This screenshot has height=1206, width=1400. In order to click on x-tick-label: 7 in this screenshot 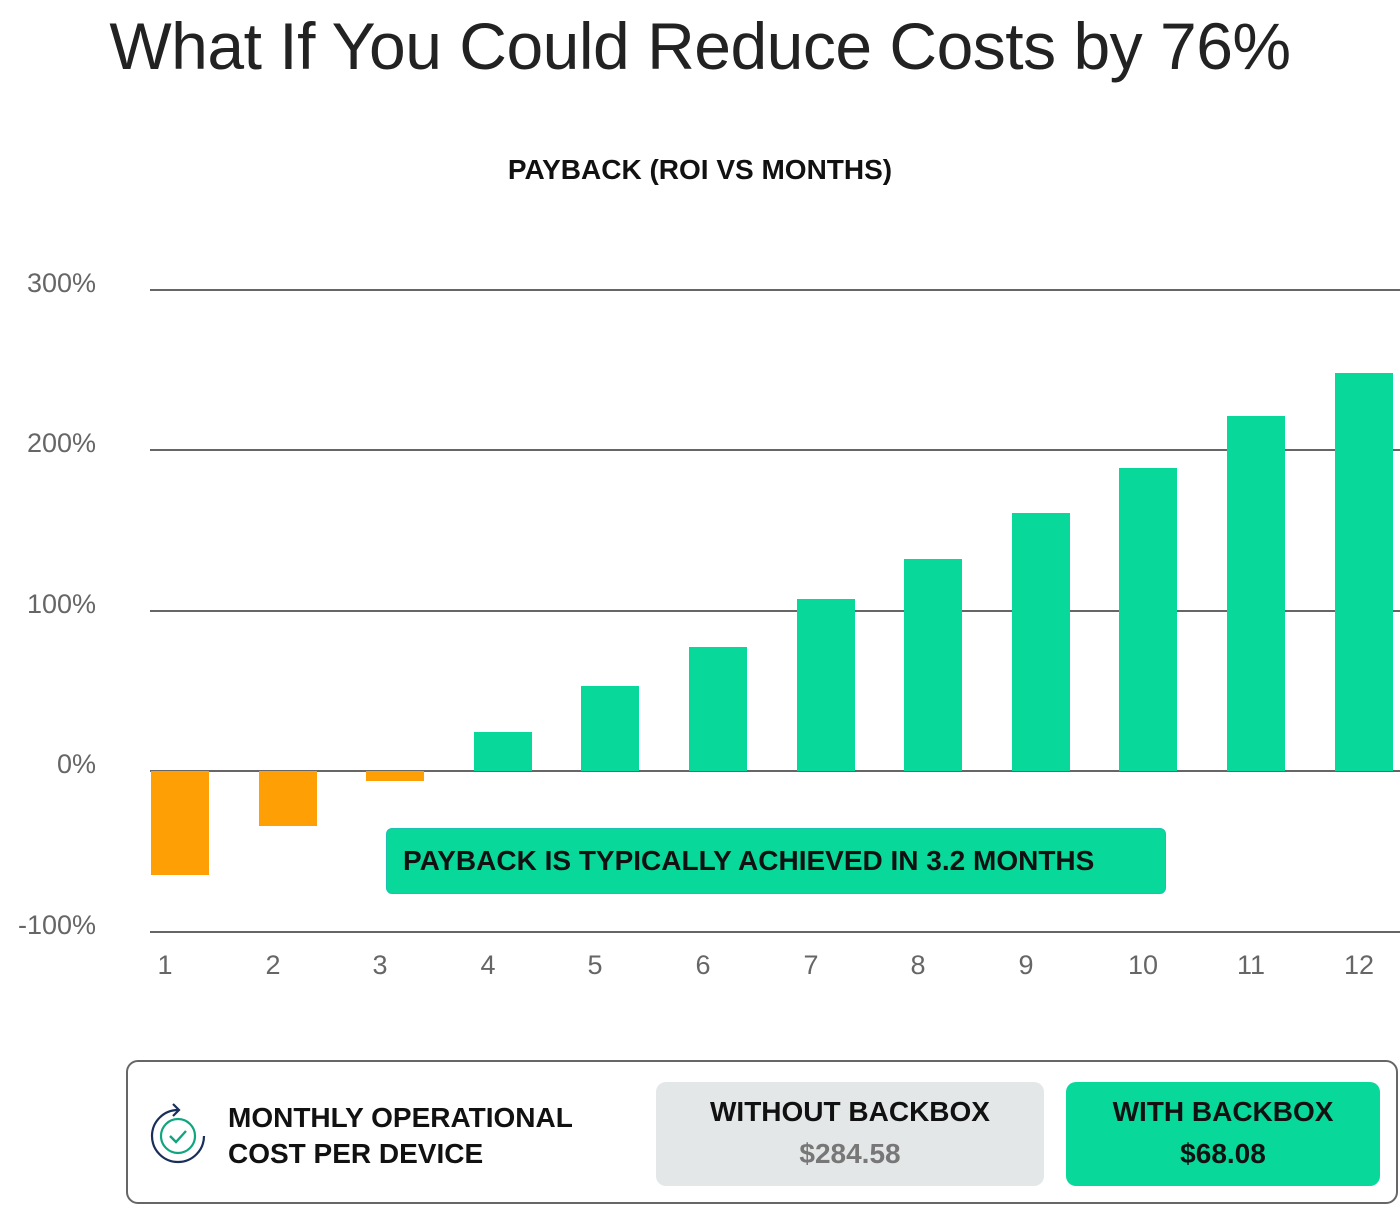, I will do `click(811, 965)`.